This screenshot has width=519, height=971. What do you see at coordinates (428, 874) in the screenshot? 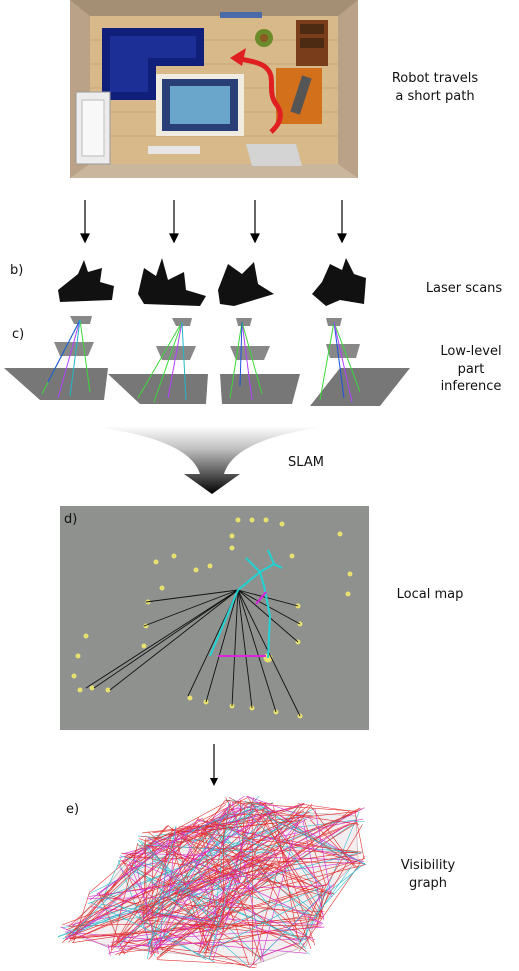
I see `panel-e-caption: Visibility graph` at bounding box center [428, 874].